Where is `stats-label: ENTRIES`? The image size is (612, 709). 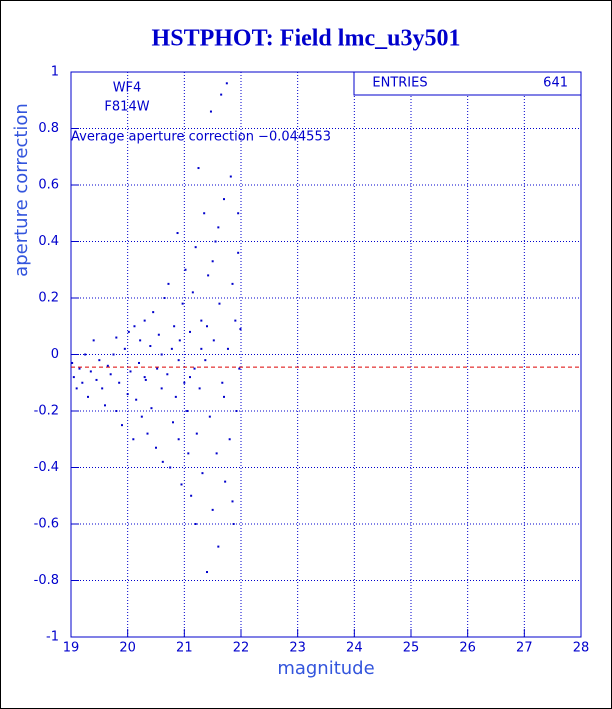
stats-label: ENTRIES is located at coordinates (399, 83).